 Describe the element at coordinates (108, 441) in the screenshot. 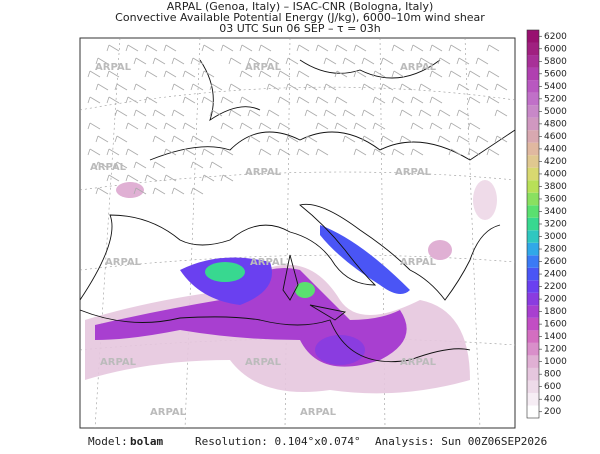

I see `footer-label: Model:` at that location.